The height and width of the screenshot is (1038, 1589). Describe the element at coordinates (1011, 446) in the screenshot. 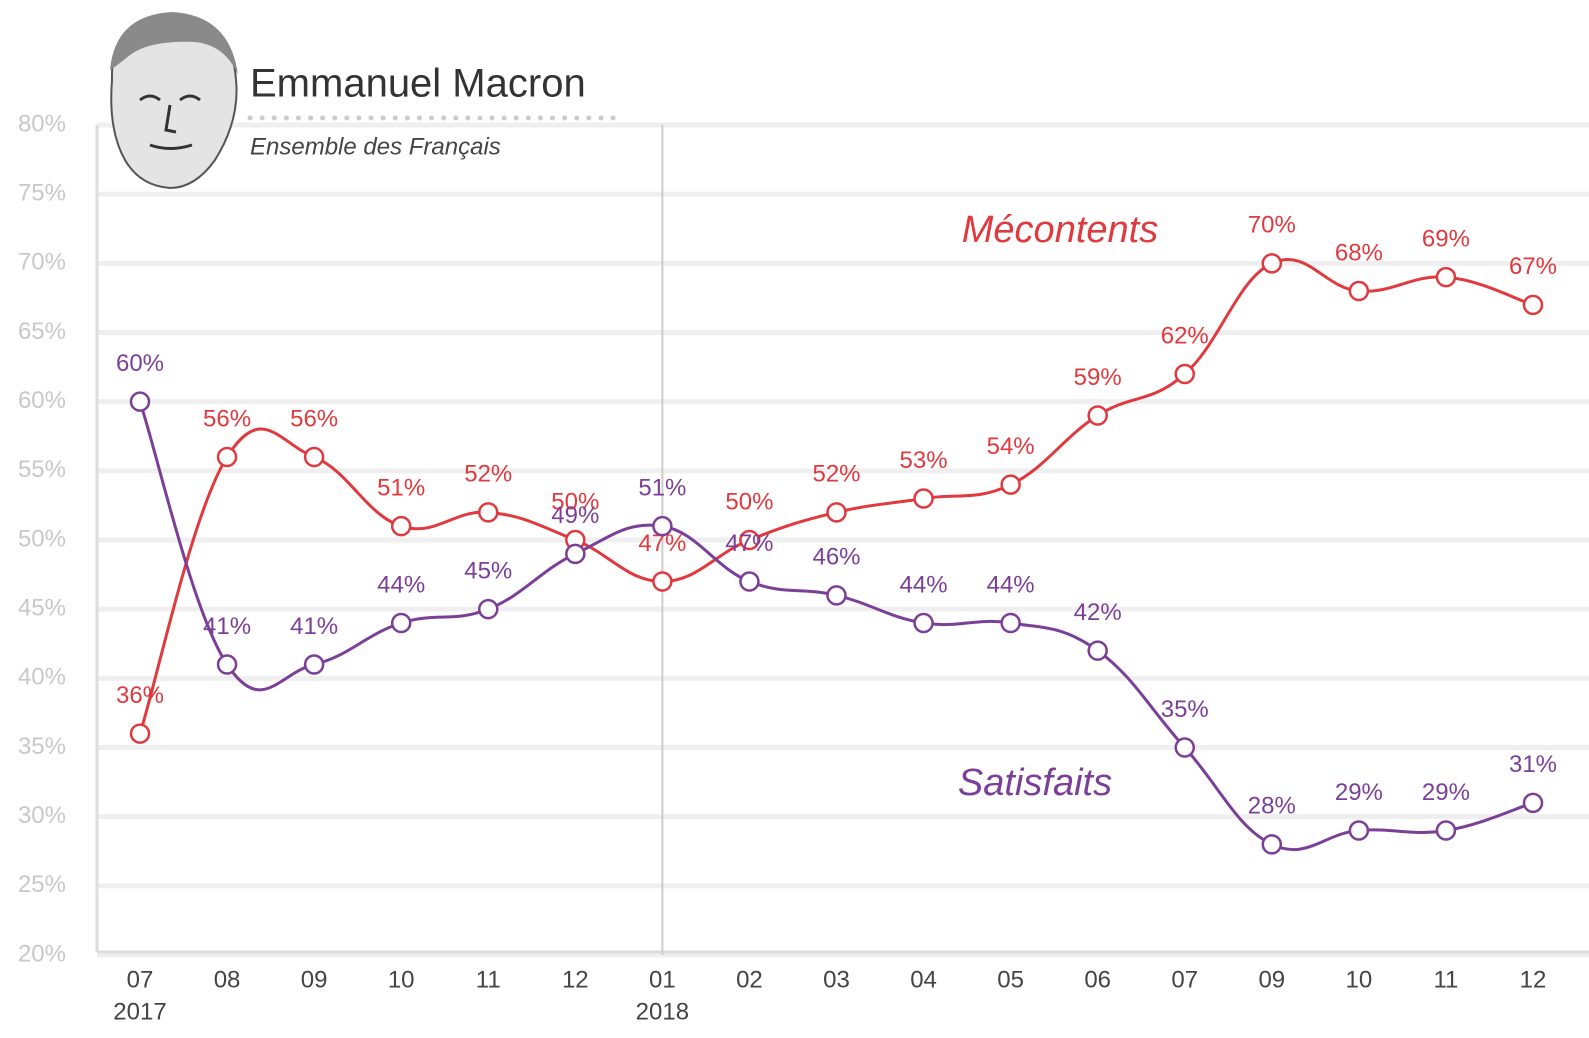

I see `data-label: 54%` at that location.